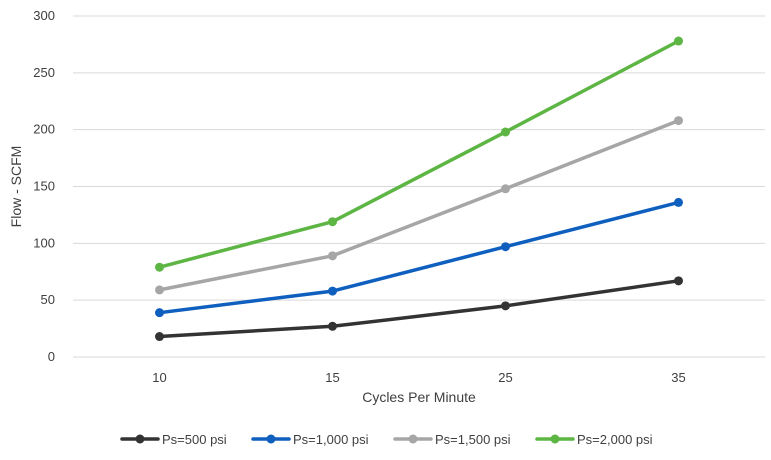  What do you see at coordinates (194, 439) in the screenshot?
I see `legend-label: Ps=500 psi` at bounding box center [194, 439].